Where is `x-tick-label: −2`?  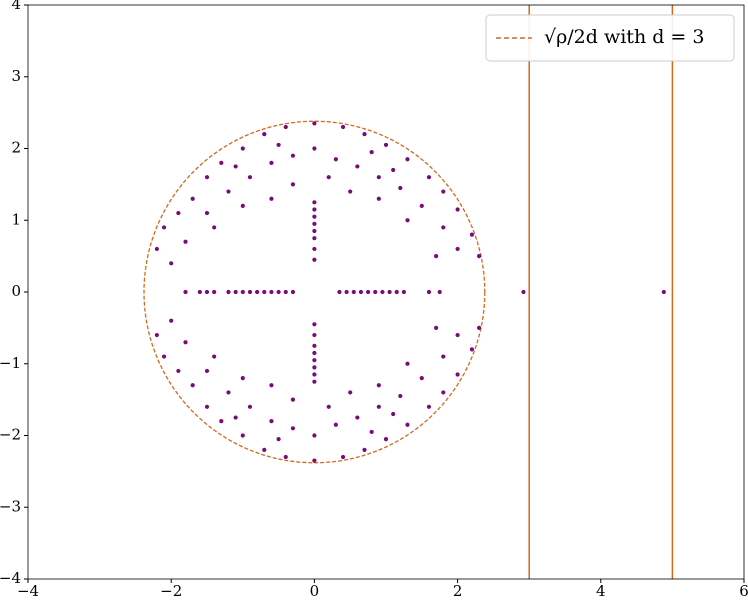
x-tick-label: −2 is located at coordinates (171, 591).